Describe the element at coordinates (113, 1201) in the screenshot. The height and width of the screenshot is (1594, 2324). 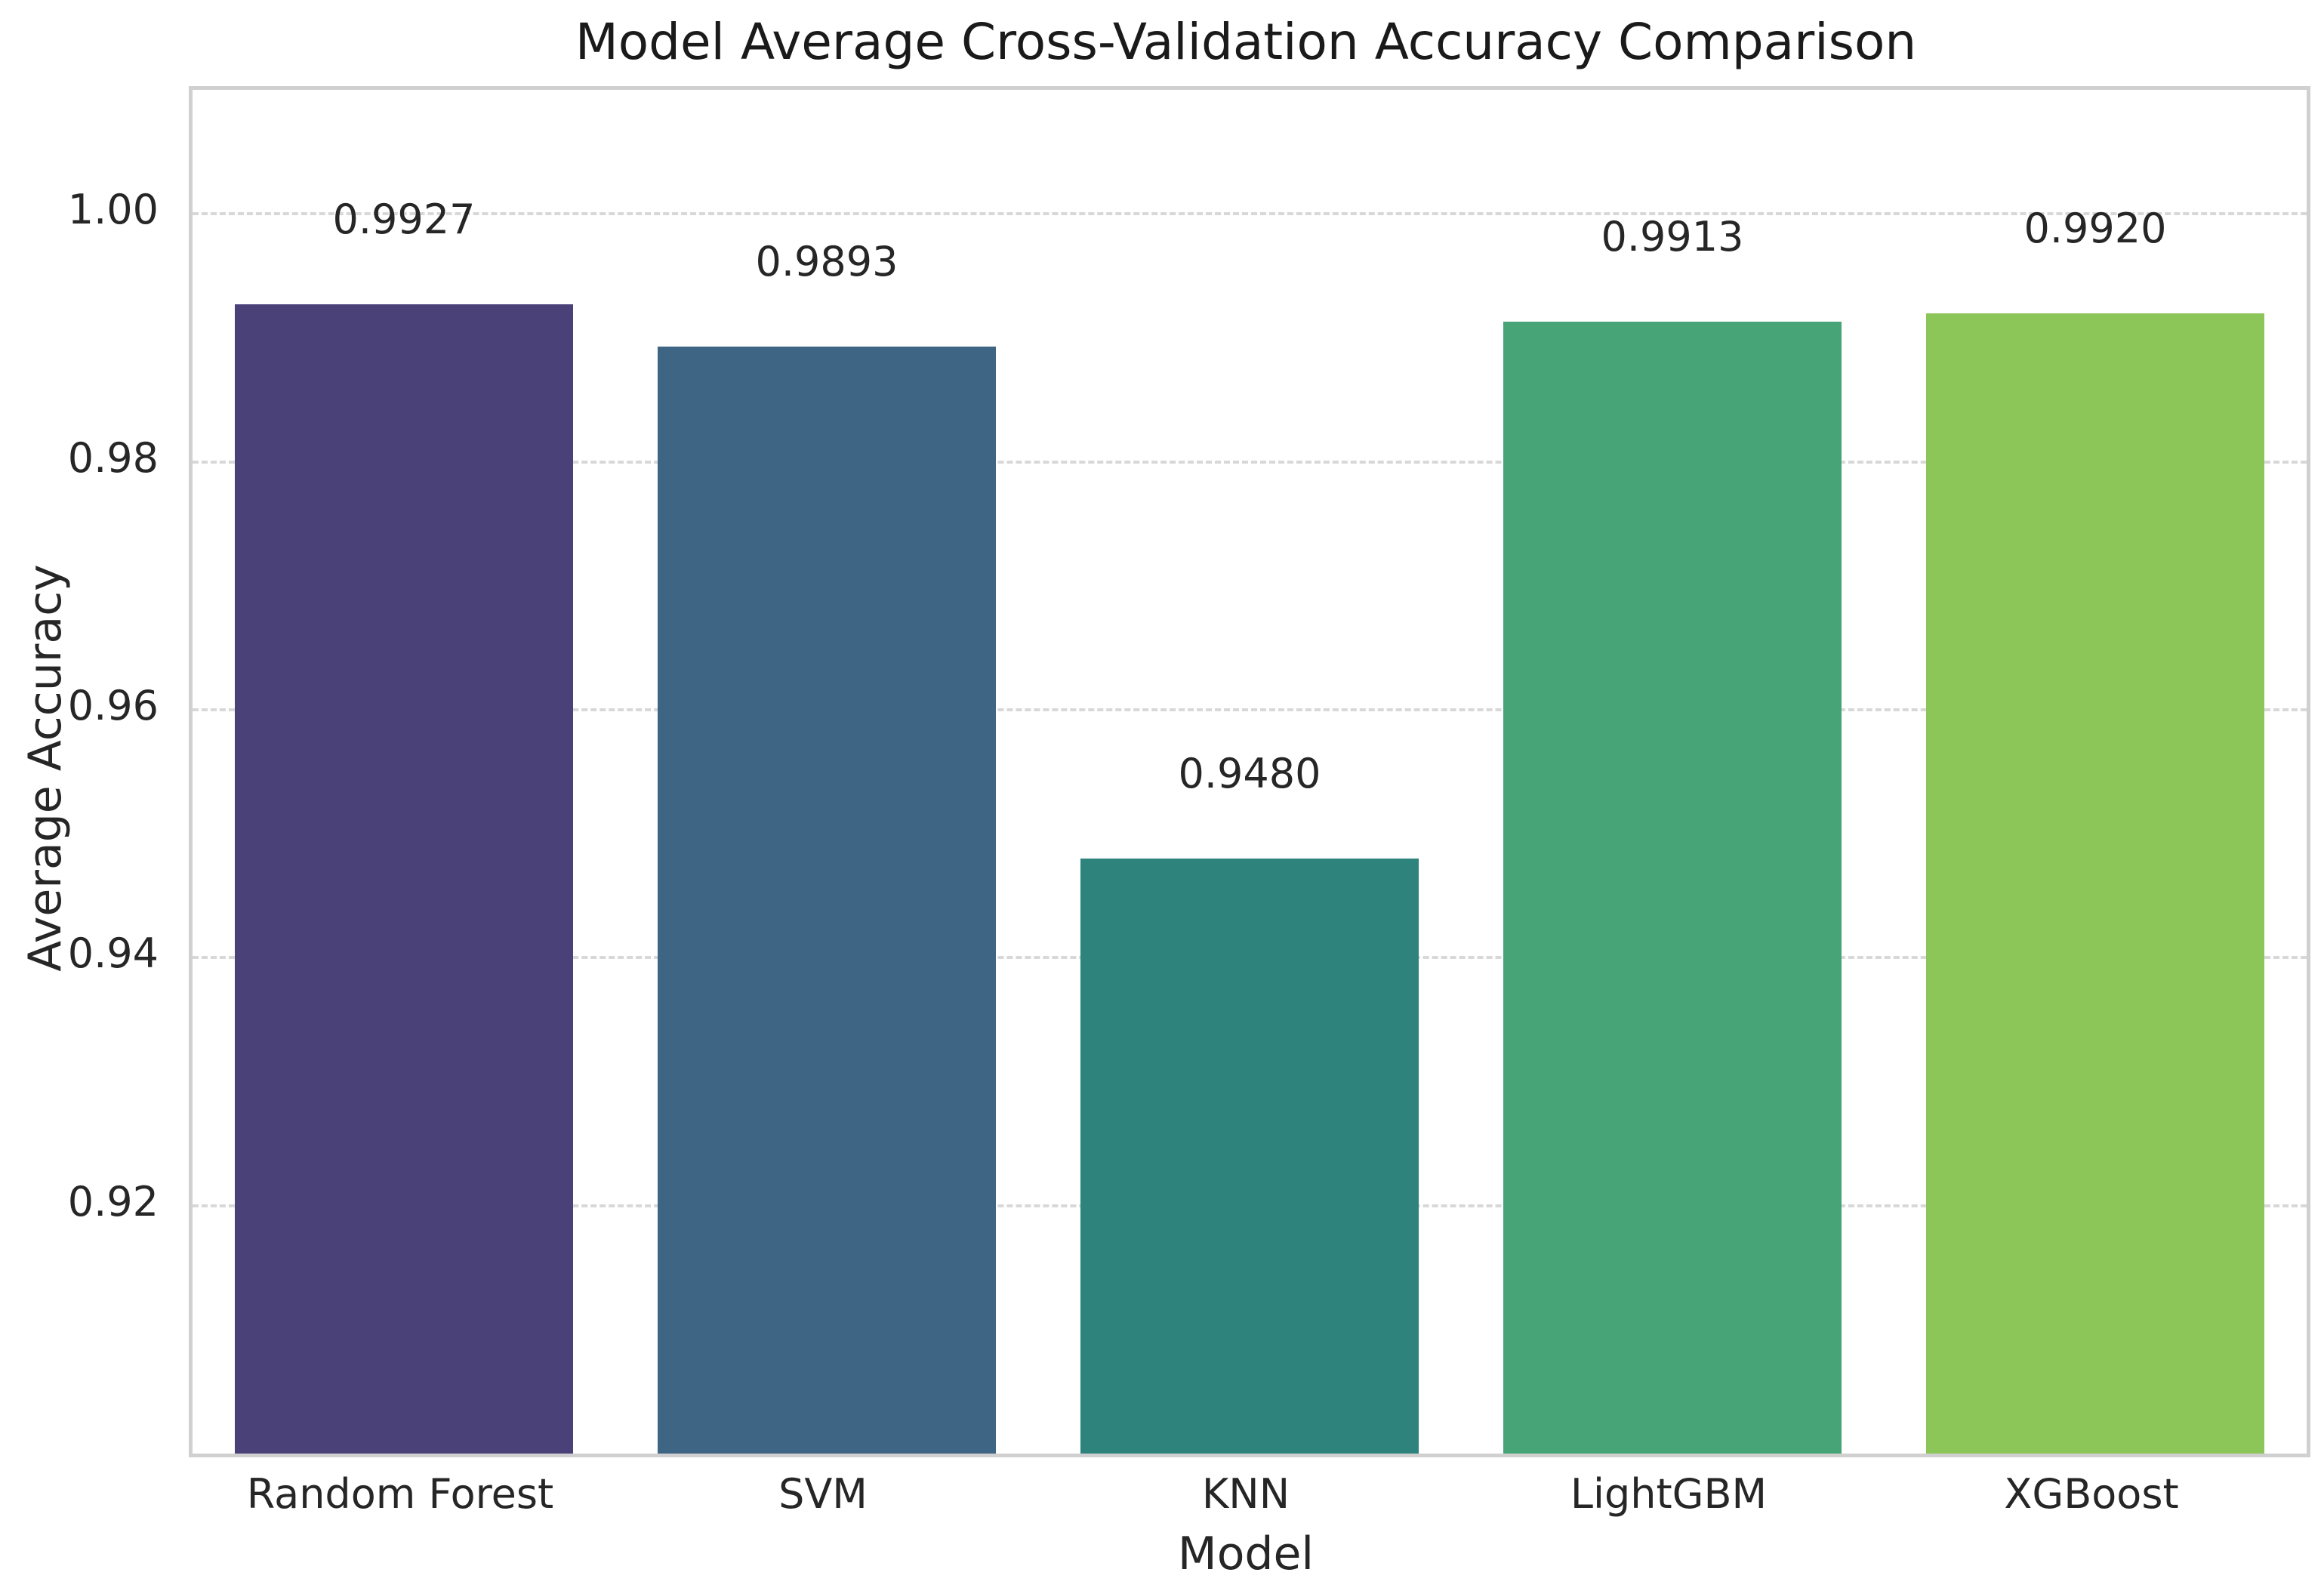
I see `y-tick-label: 0.92` at that location.